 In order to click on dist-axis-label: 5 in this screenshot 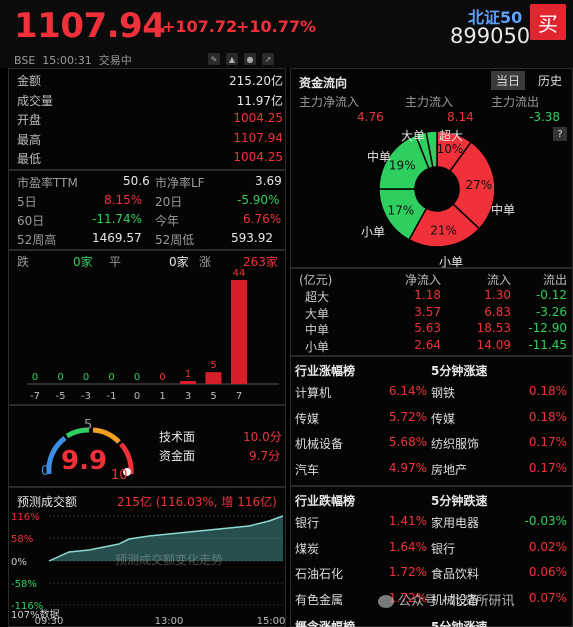, I will do `click(213, 396)`.